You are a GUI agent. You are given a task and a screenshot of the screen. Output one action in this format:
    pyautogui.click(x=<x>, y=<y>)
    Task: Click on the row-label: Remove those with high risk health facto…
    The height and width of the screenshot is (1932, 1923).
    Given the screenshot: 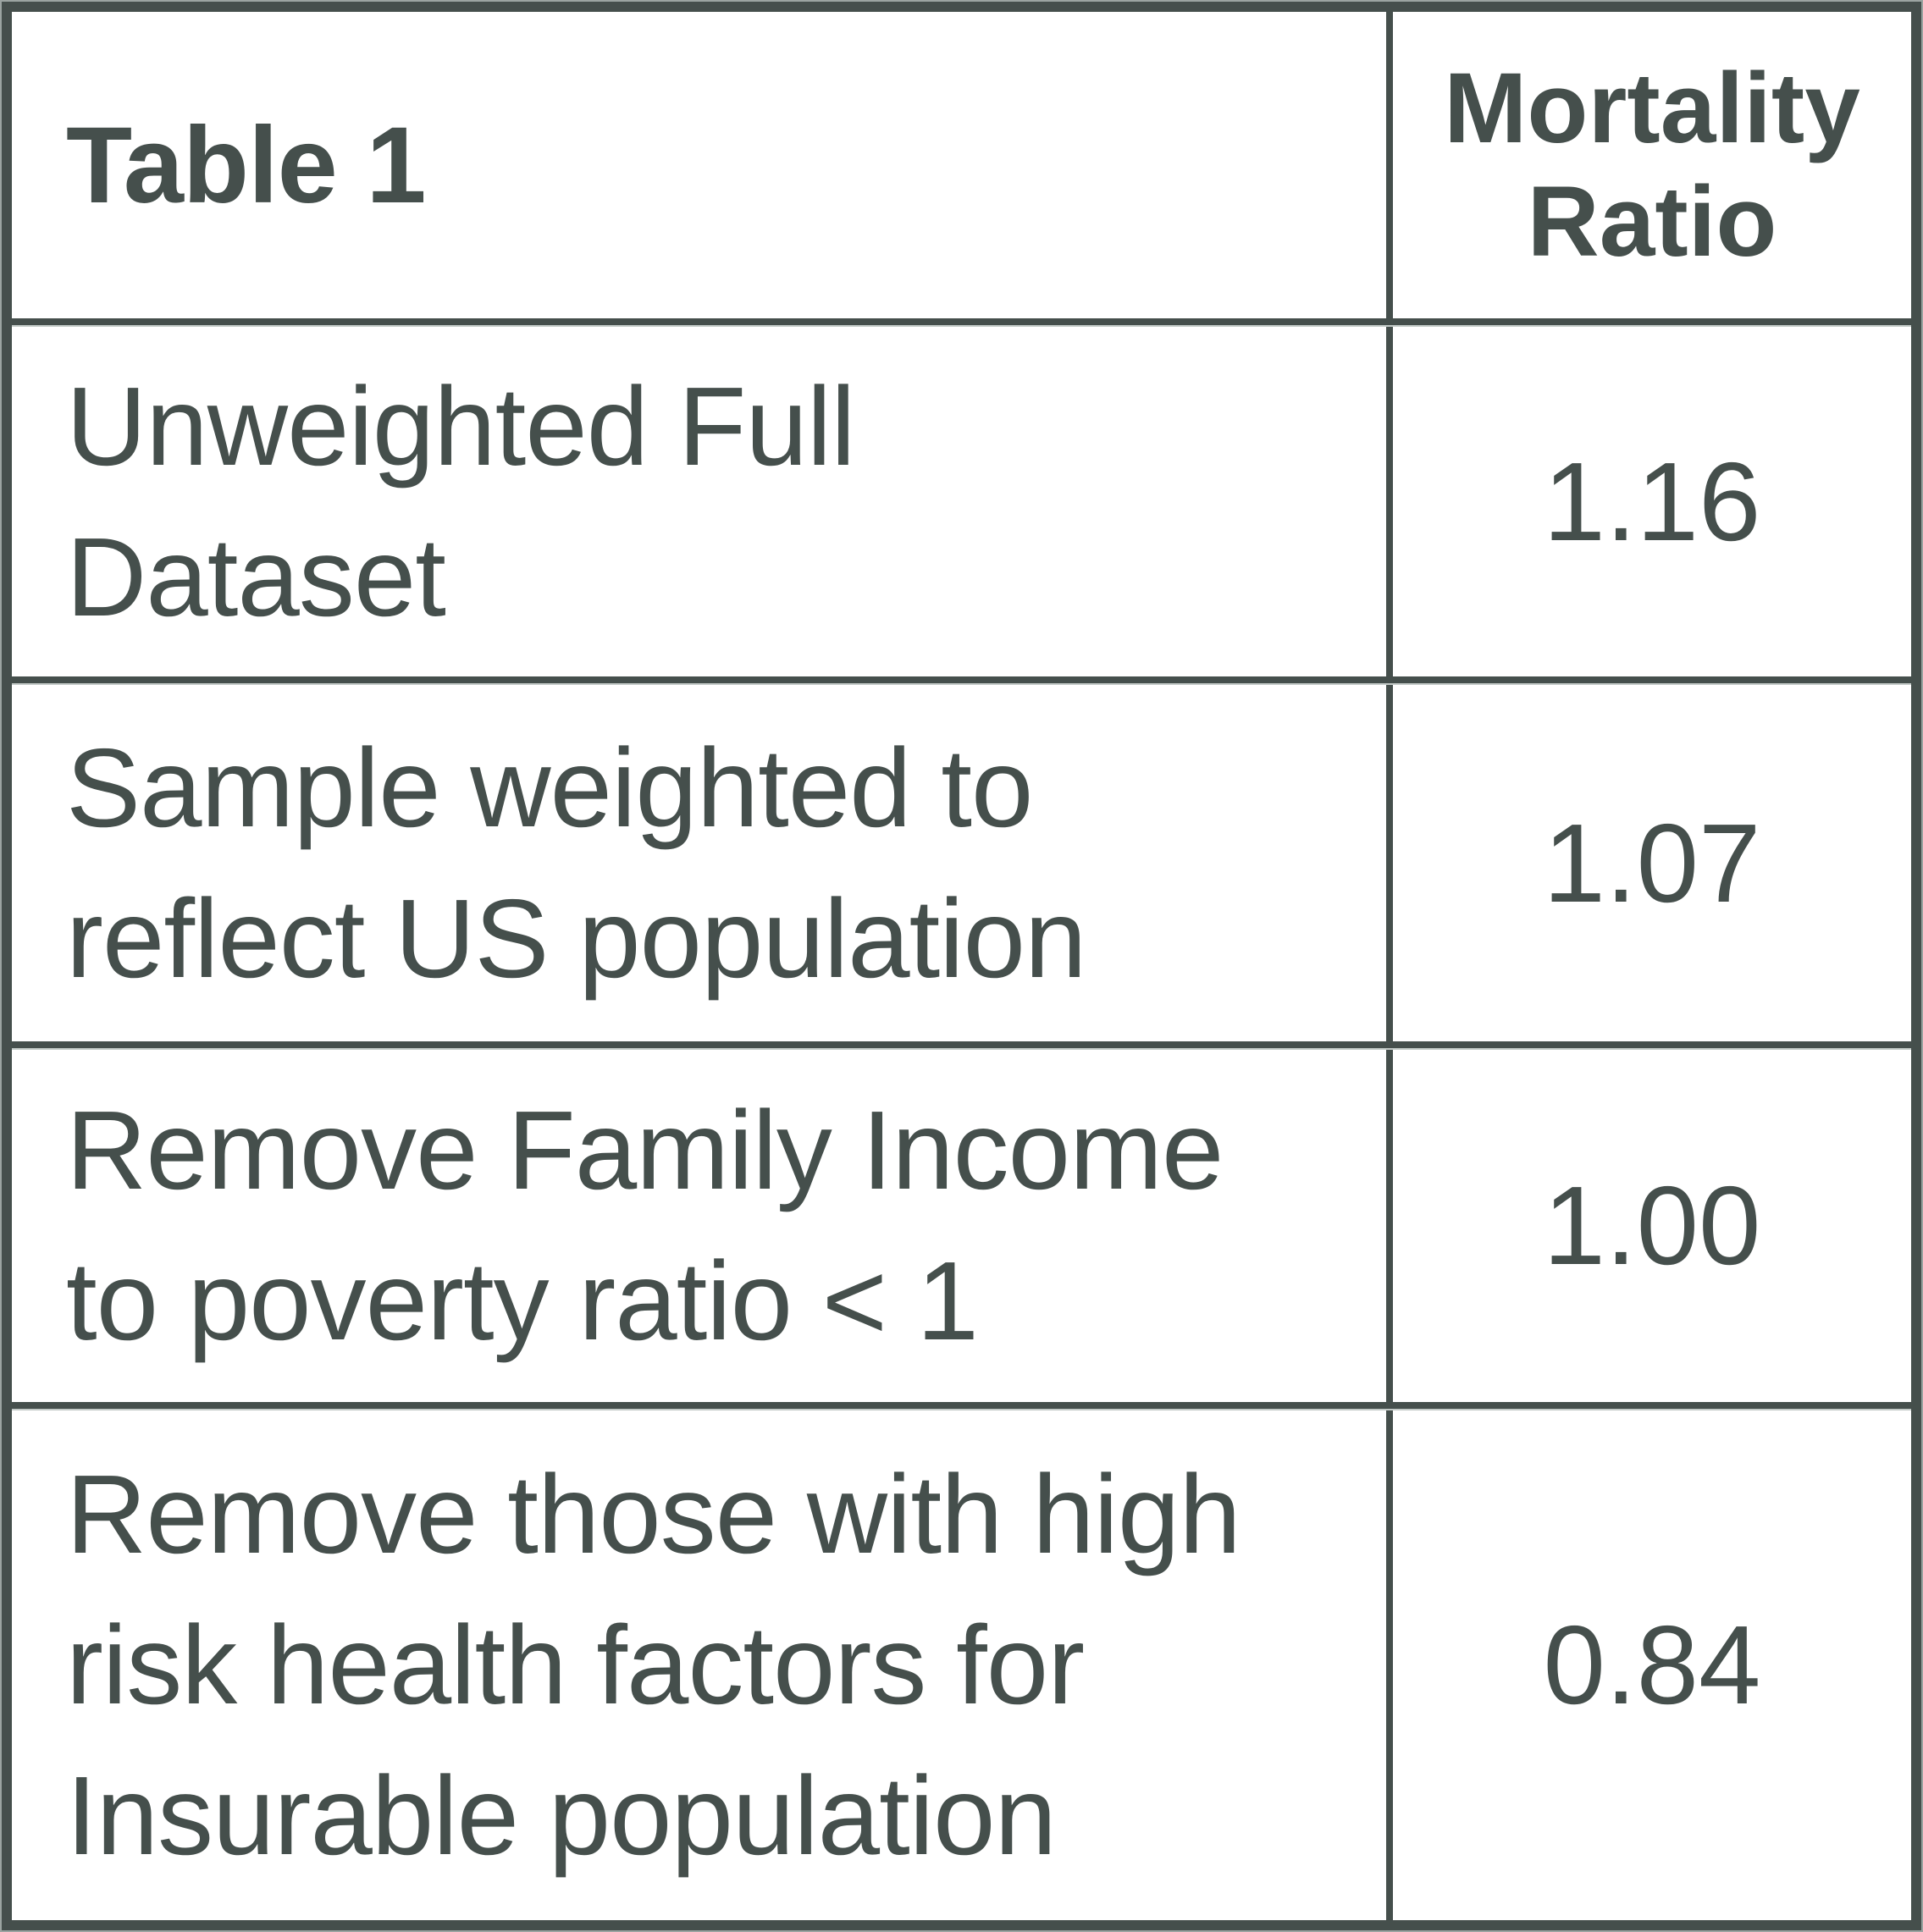 What is the action you would take?
    pyautogui.click(x=653, y=1665)
    